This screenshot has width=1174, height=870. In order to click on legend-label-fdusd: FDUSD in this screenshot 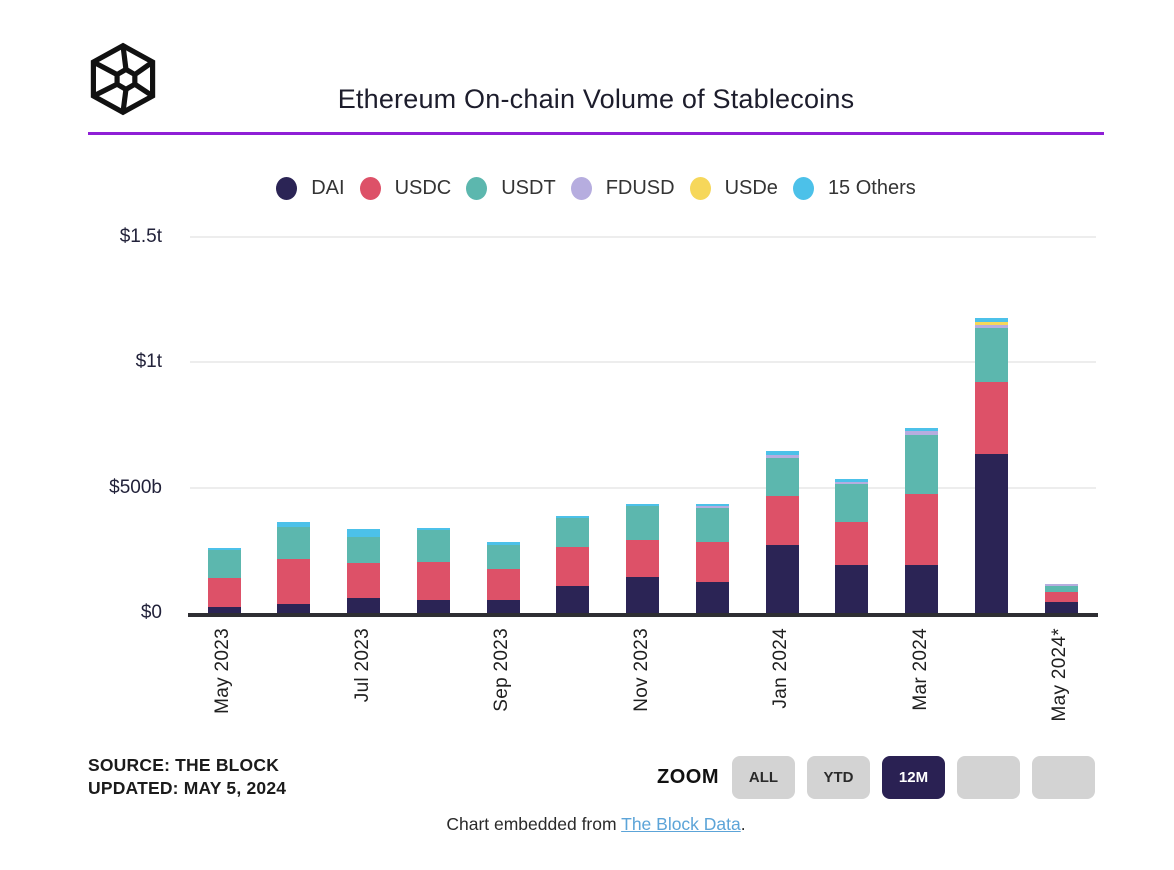, I will do `click(640, 187)`.